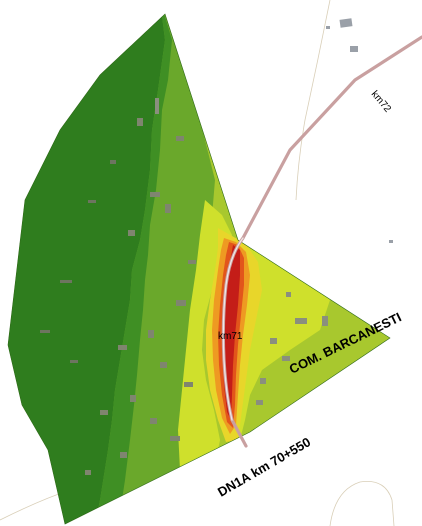 This screenshot has width=422, height=526. I want to click on zone-red, so click(231, 332).